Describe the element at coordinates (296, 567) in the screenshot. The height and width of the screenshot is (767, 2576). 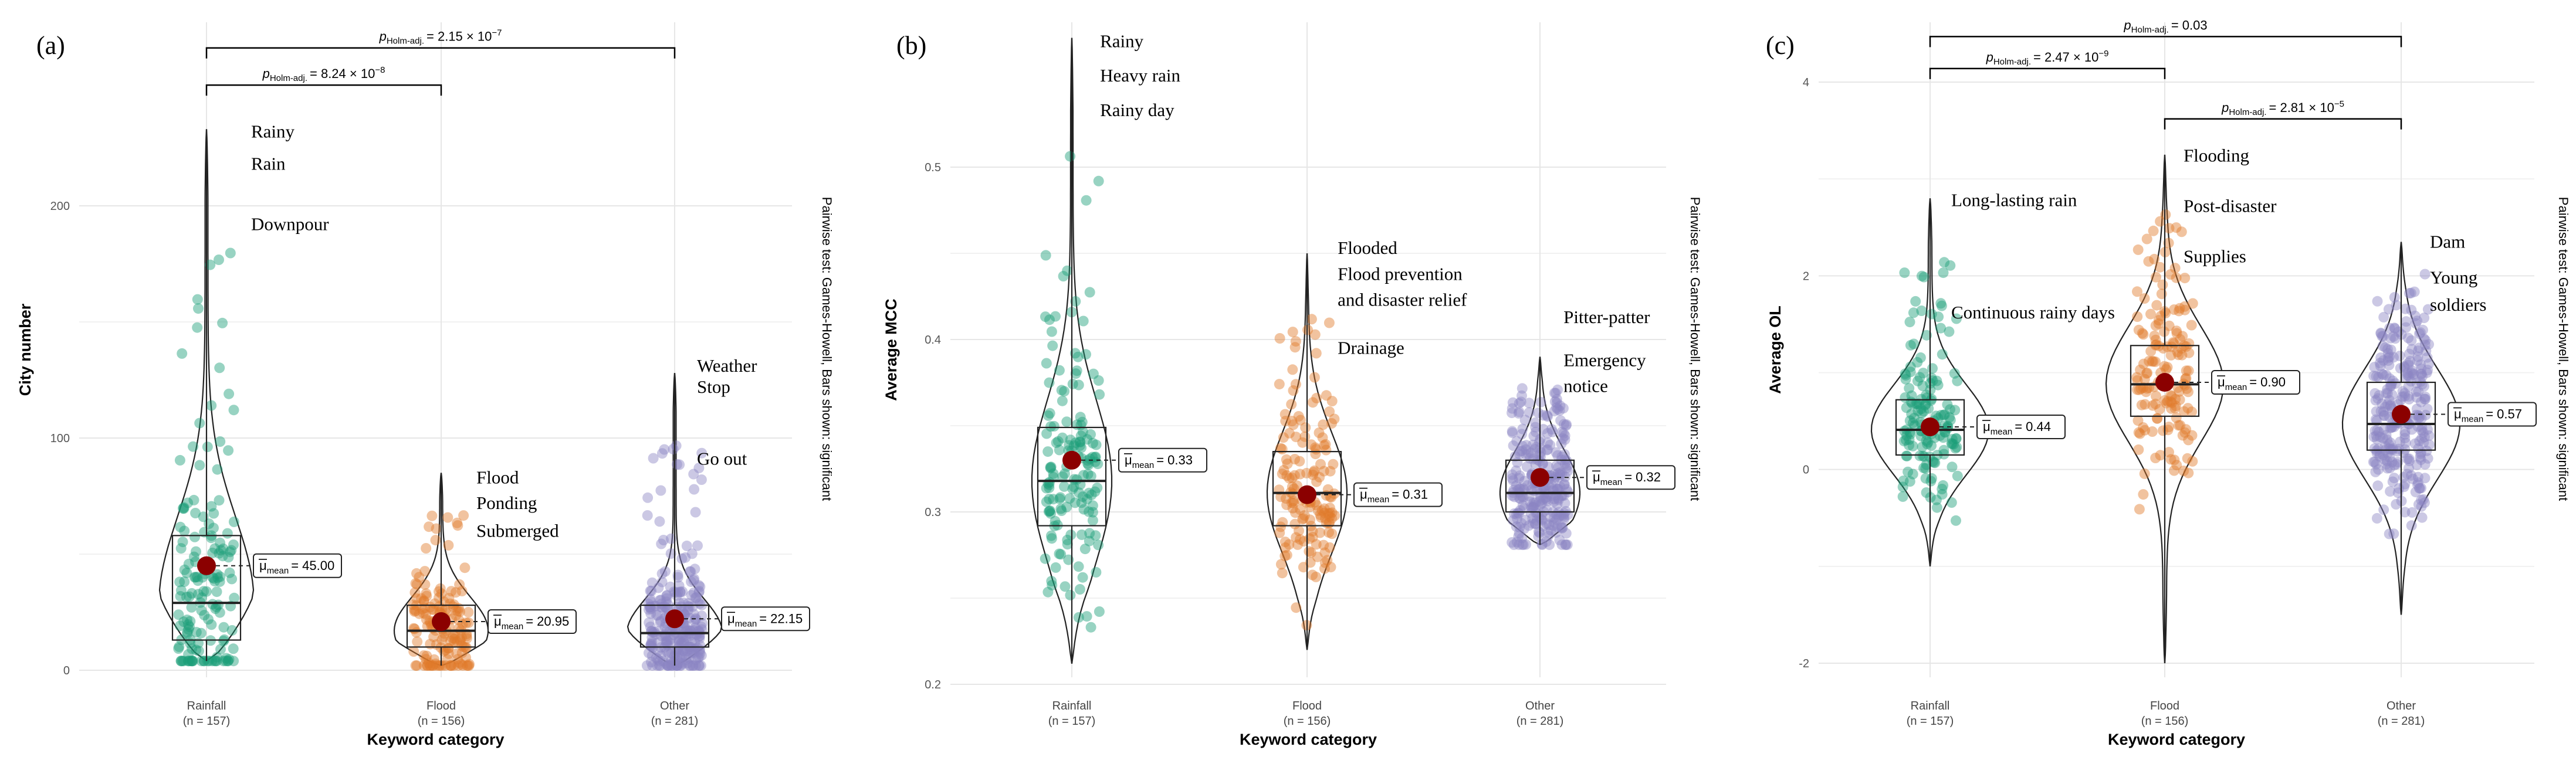
I see `mean-label-text: μmean = 45.00` at that location.